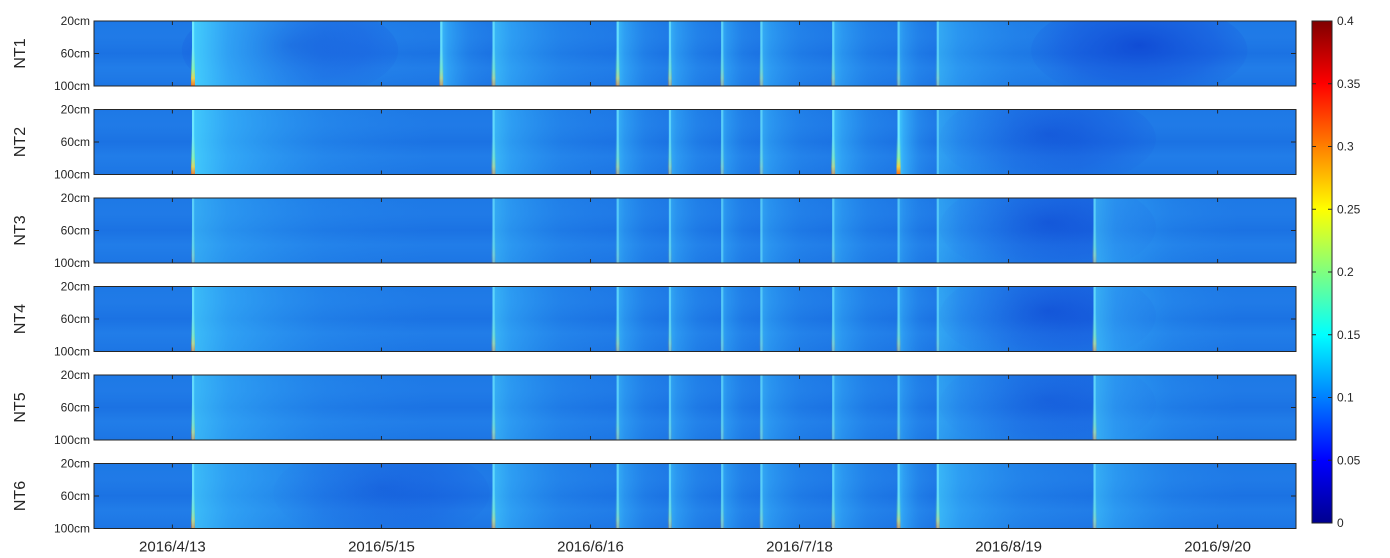 The width and height of the screenshot is (1390, 558). I want to click on colorbar-tick-label: 0, so click(1340, 523).